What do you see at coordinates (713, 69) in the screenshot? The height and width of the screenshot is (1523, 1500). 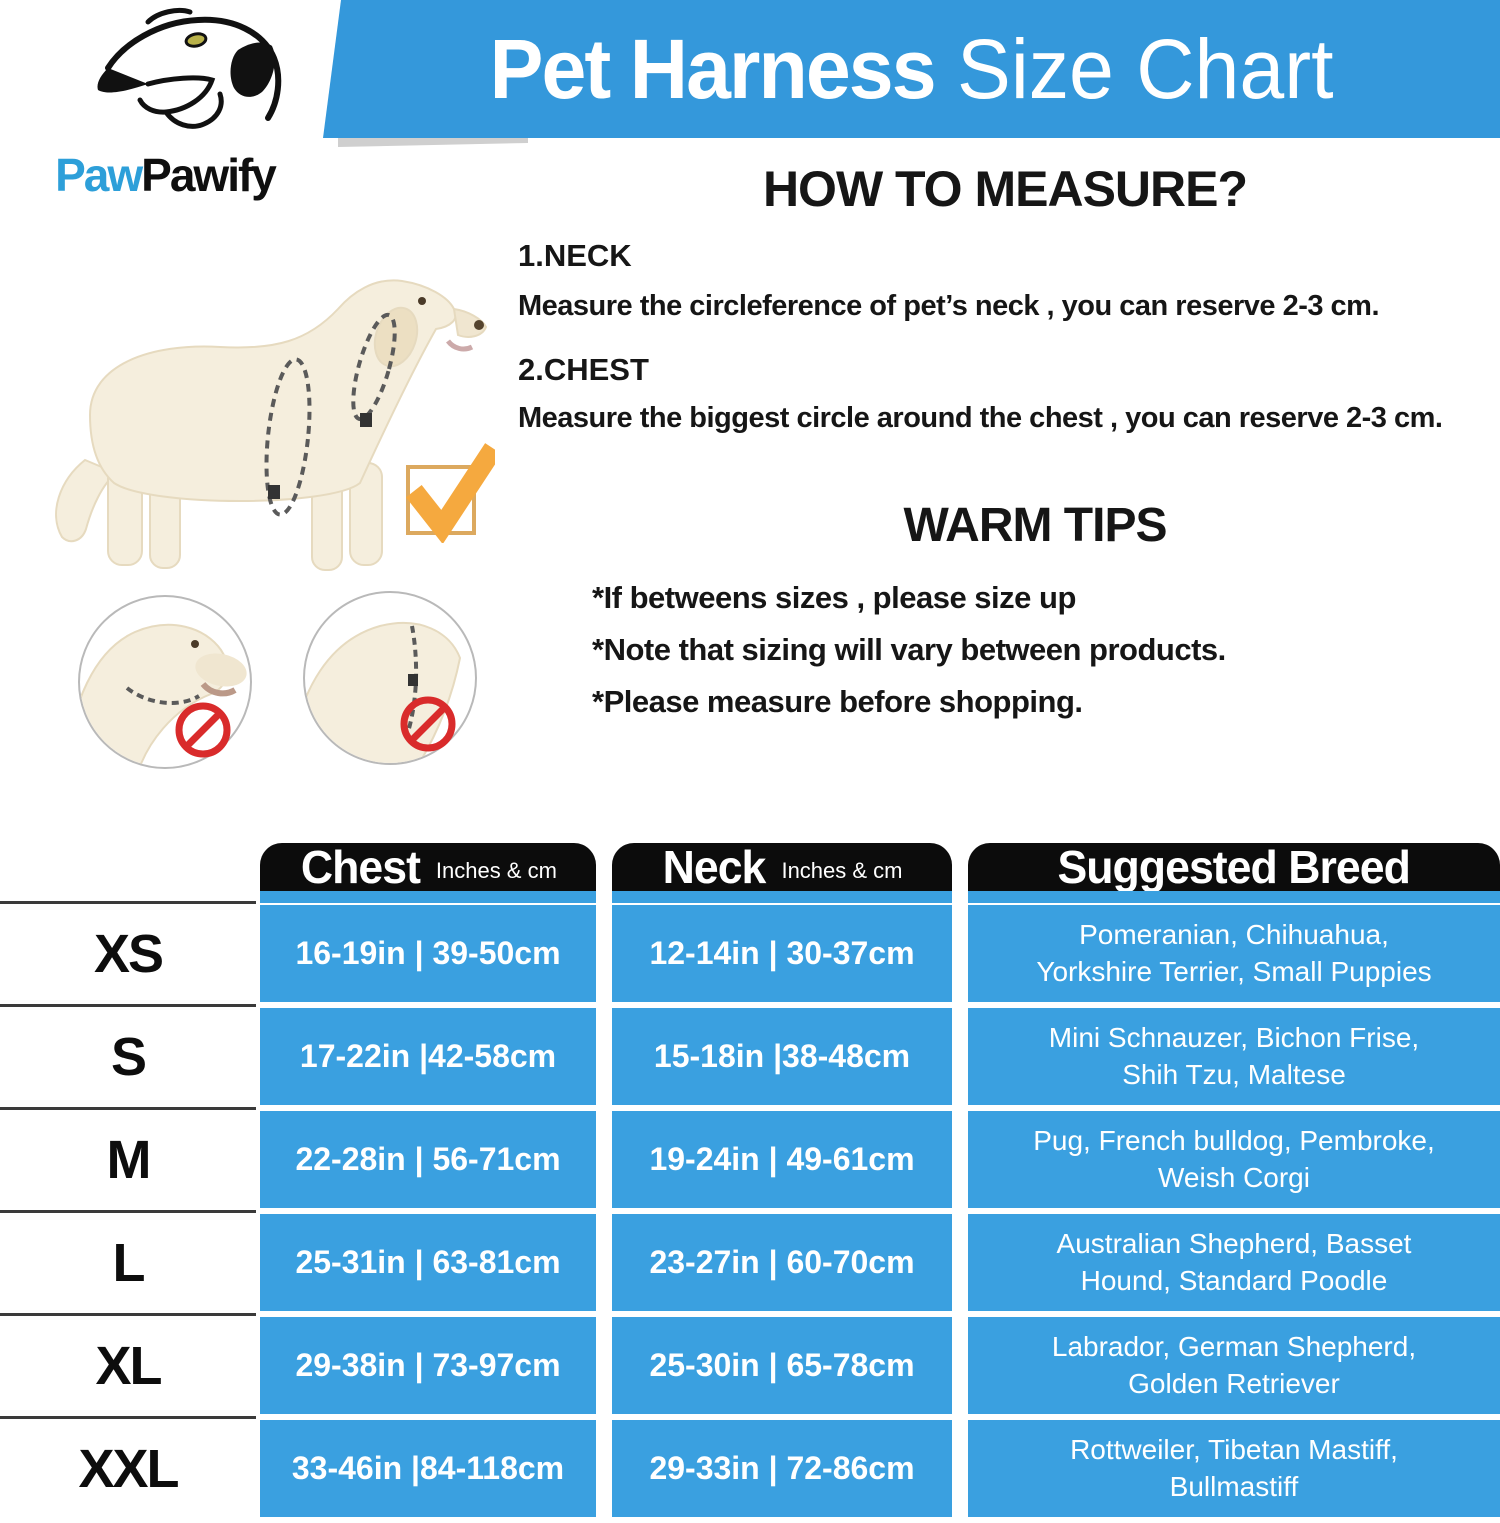 I see `page-title-bold: Pet Harness` at bounding box center [713, 69].